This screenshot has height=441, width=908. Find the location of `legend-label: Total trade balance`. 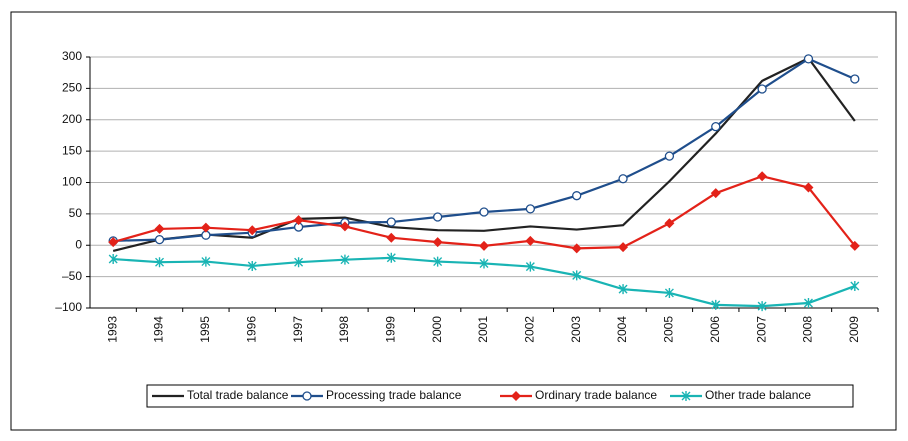

legend-label: Total trade balance is located at coordinates (238, 395).